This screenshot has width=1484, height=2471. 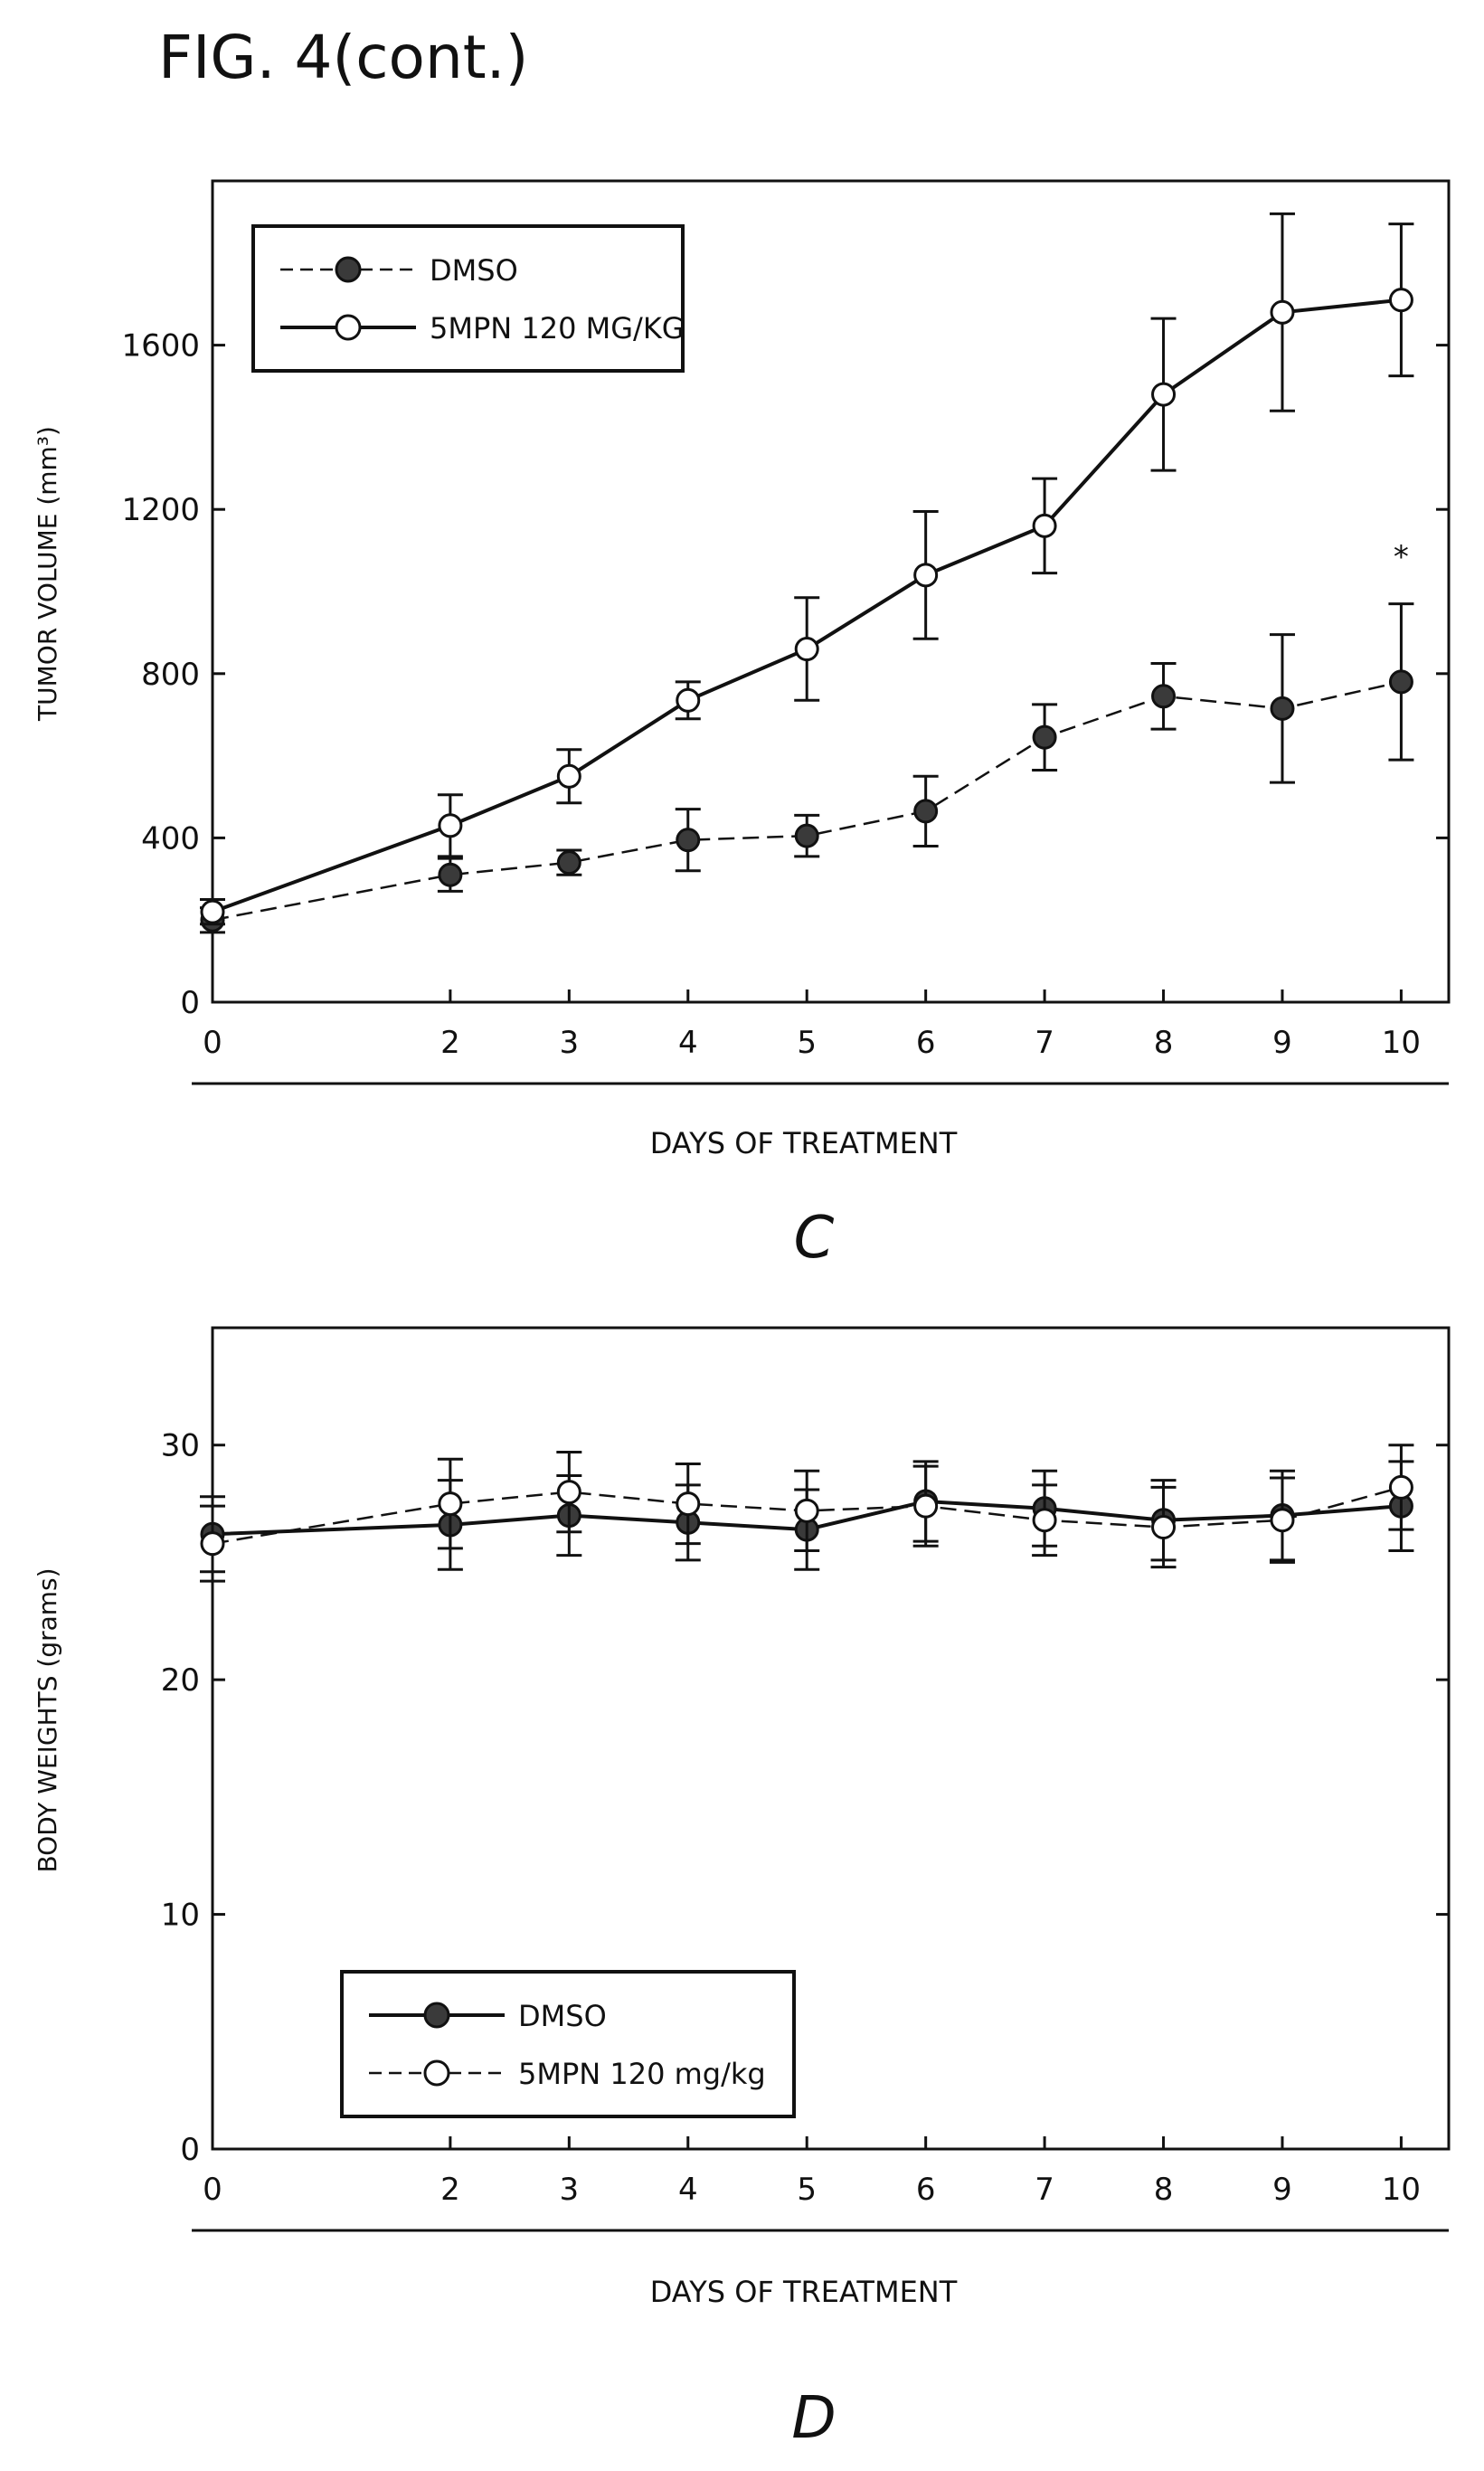 I want to click on y-tick-label: 30, so click(x=180, y=1446).